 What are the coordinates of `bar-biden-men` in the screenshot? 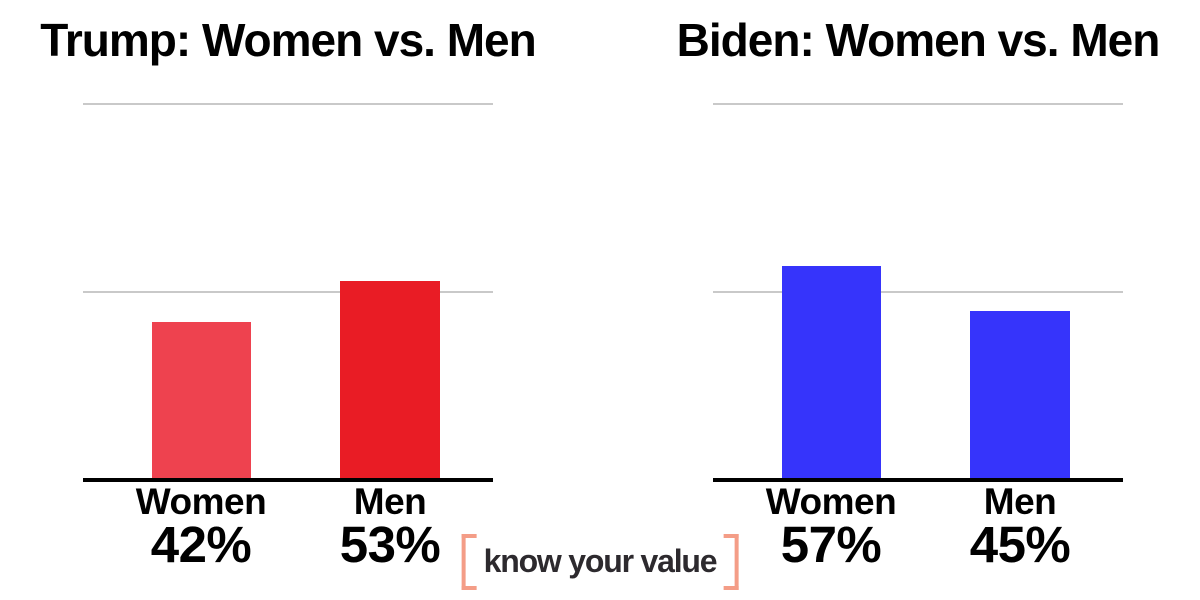 It's located at (1020, 395).